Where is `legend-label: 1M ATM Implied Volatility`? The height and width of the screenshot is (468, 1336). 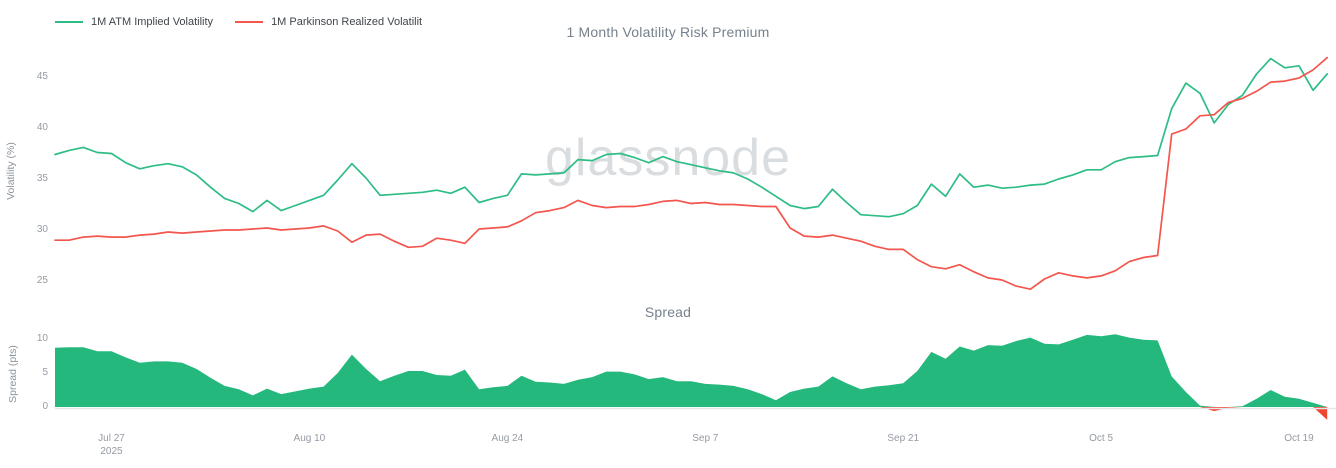 legend-label: 1M ATM Implied Volatility is located at coordinates (152, 22).